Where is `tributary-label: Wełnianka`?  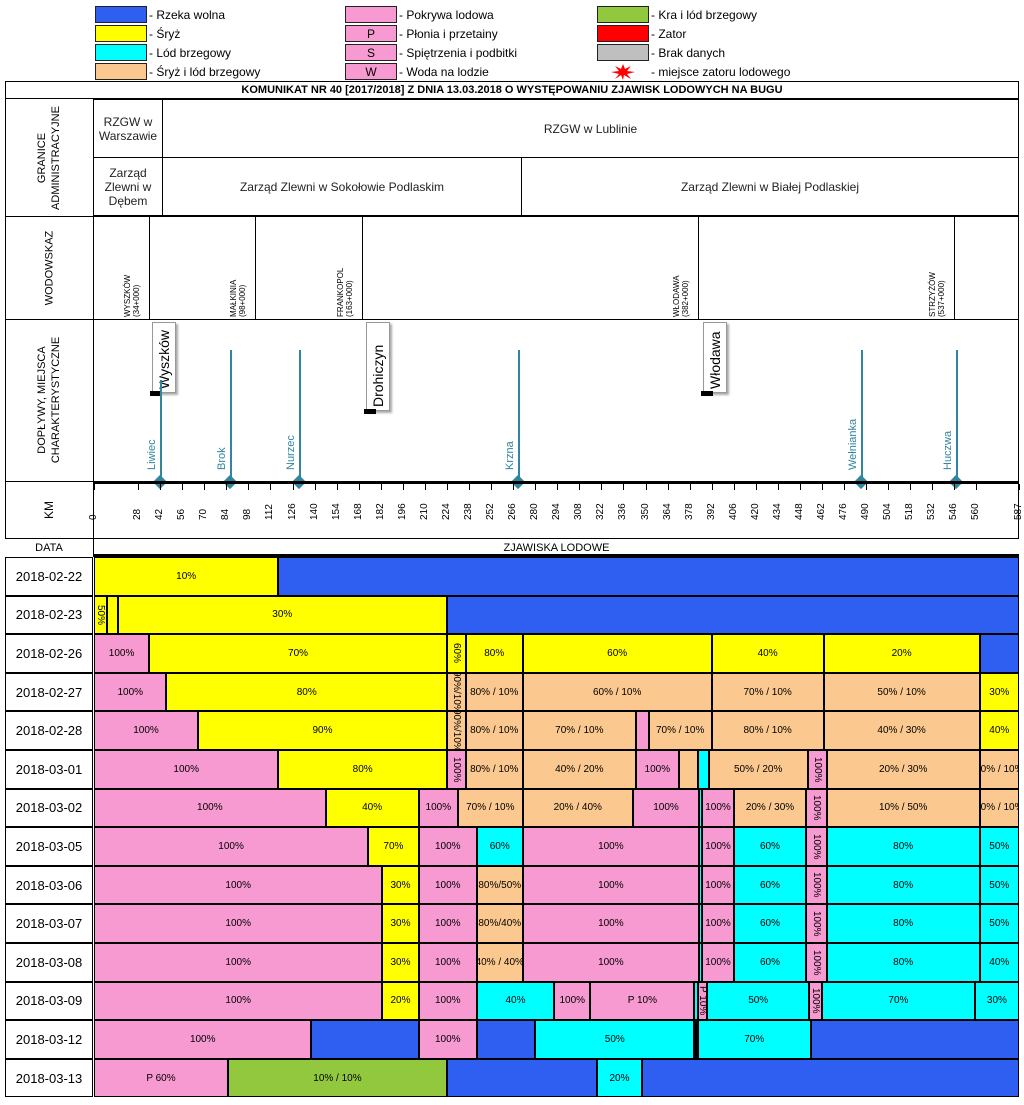 tributary-label: Wełnianka is located at coordinates (853, 444).